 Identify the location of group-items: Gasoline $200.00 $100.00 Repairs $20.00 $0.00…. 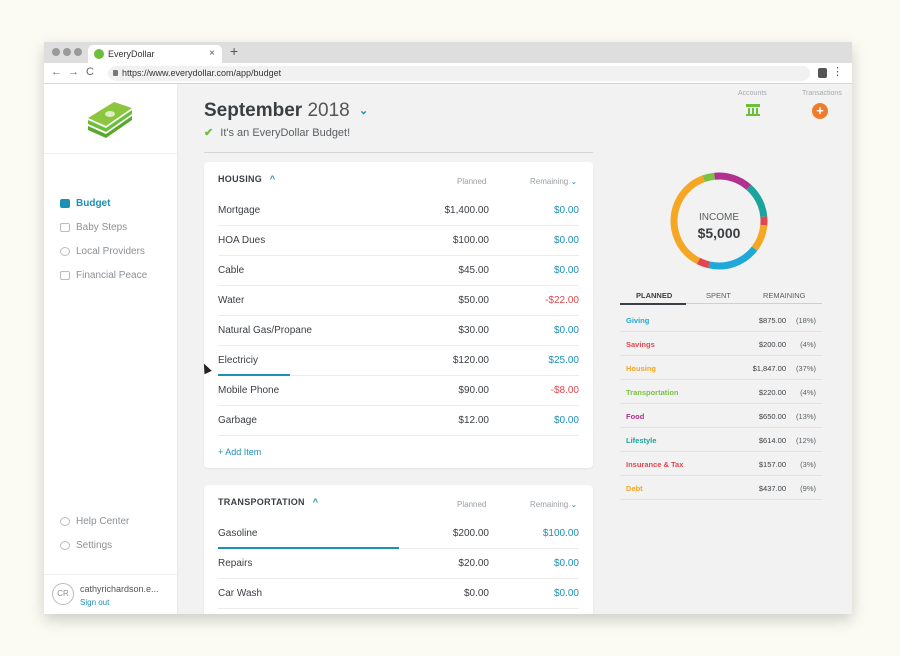
(398, 564).